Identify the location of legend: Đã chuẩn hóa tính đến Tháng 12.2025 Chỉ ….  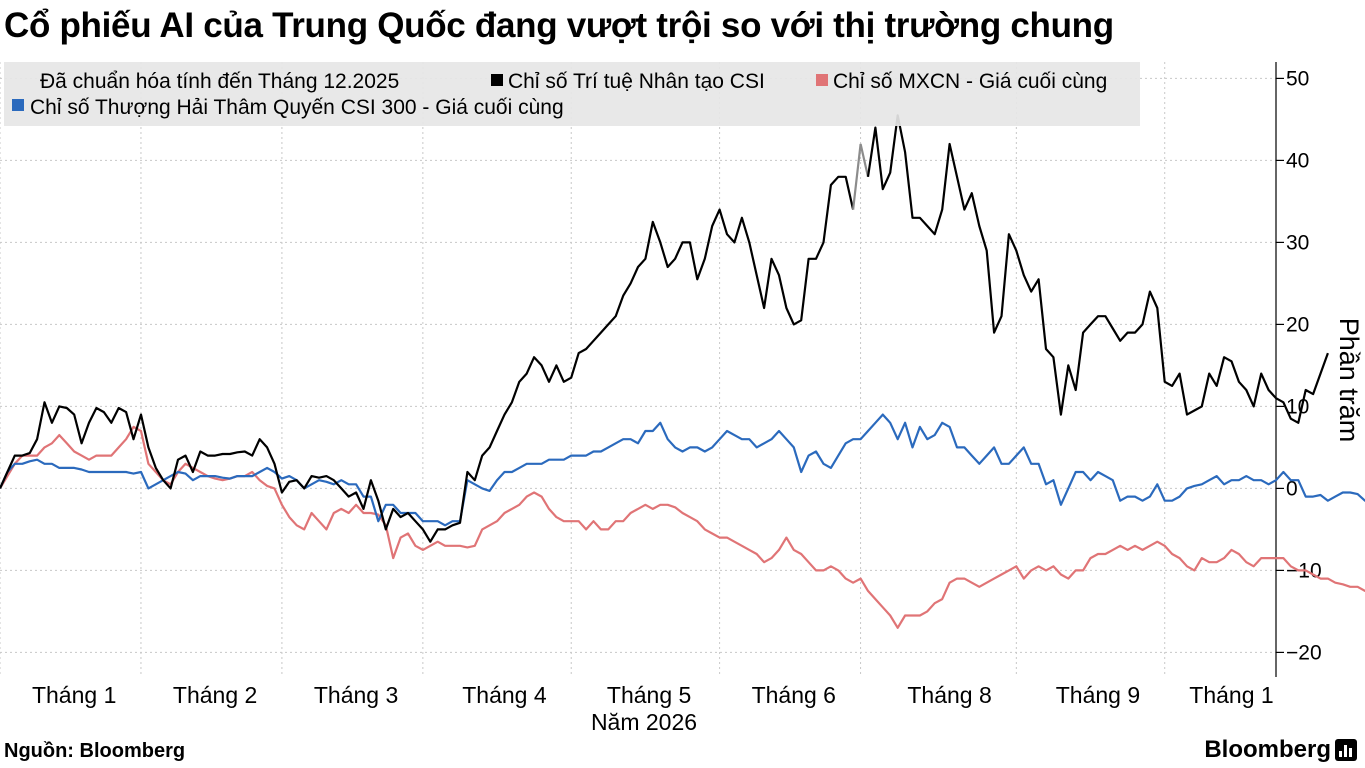
(572, 94).